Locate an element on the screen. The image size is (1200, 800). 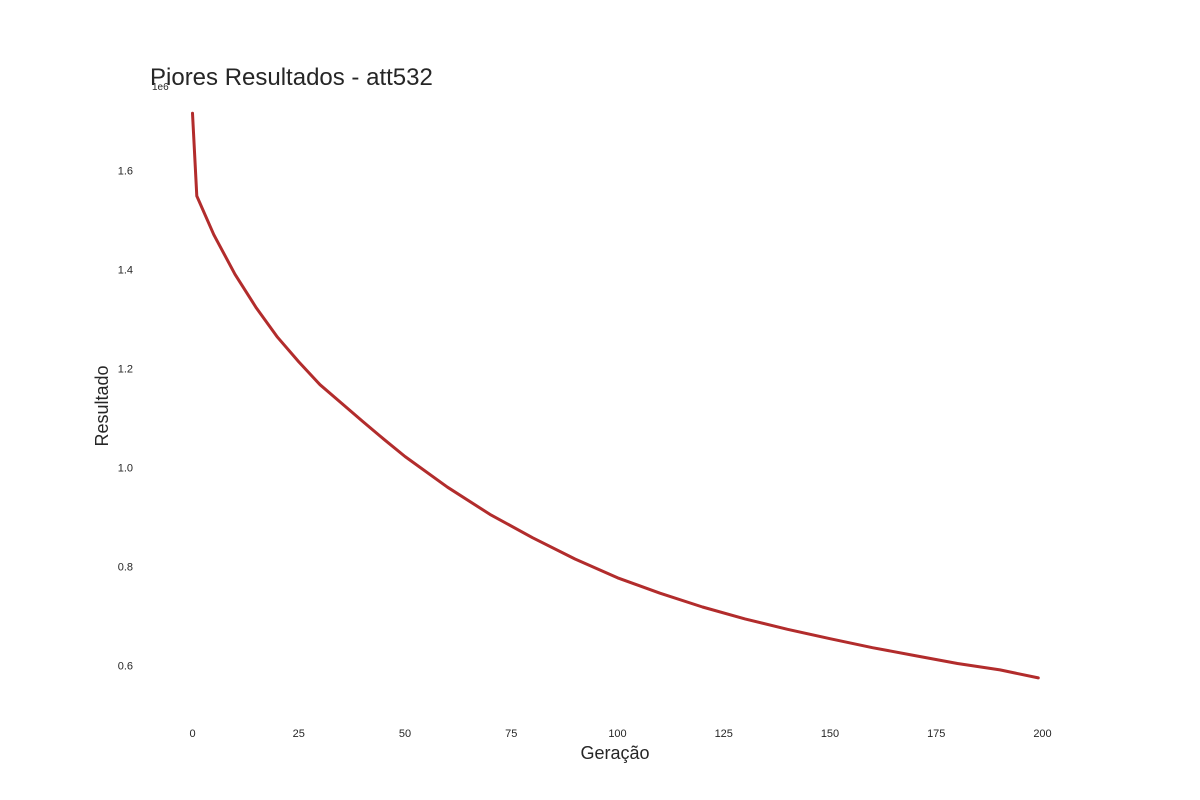
y-tick-label: 1.4 is located at coordinates (125, 270).